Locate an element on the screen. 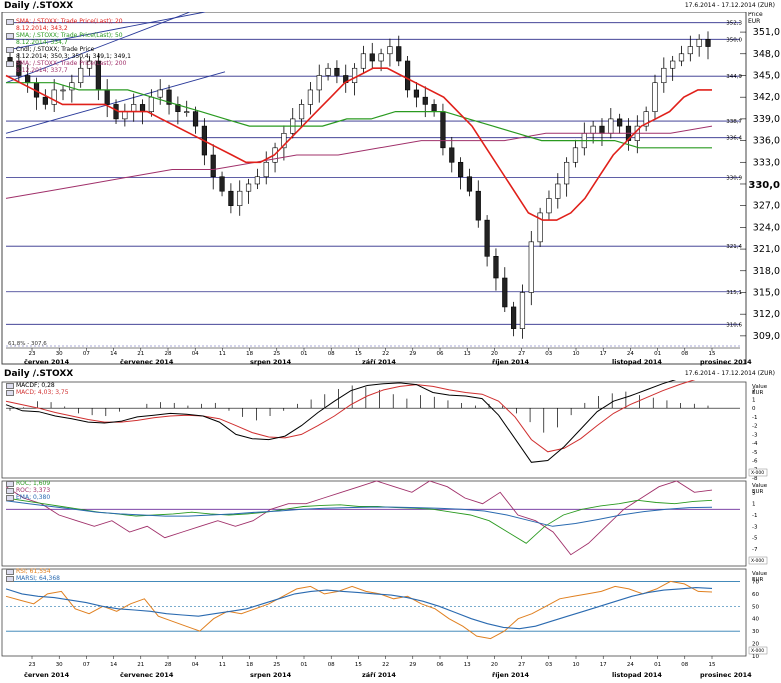 The height and width of the screenshot is (683, 781). x-month-label: listopad 2014 is located at coordinates (637, 675).